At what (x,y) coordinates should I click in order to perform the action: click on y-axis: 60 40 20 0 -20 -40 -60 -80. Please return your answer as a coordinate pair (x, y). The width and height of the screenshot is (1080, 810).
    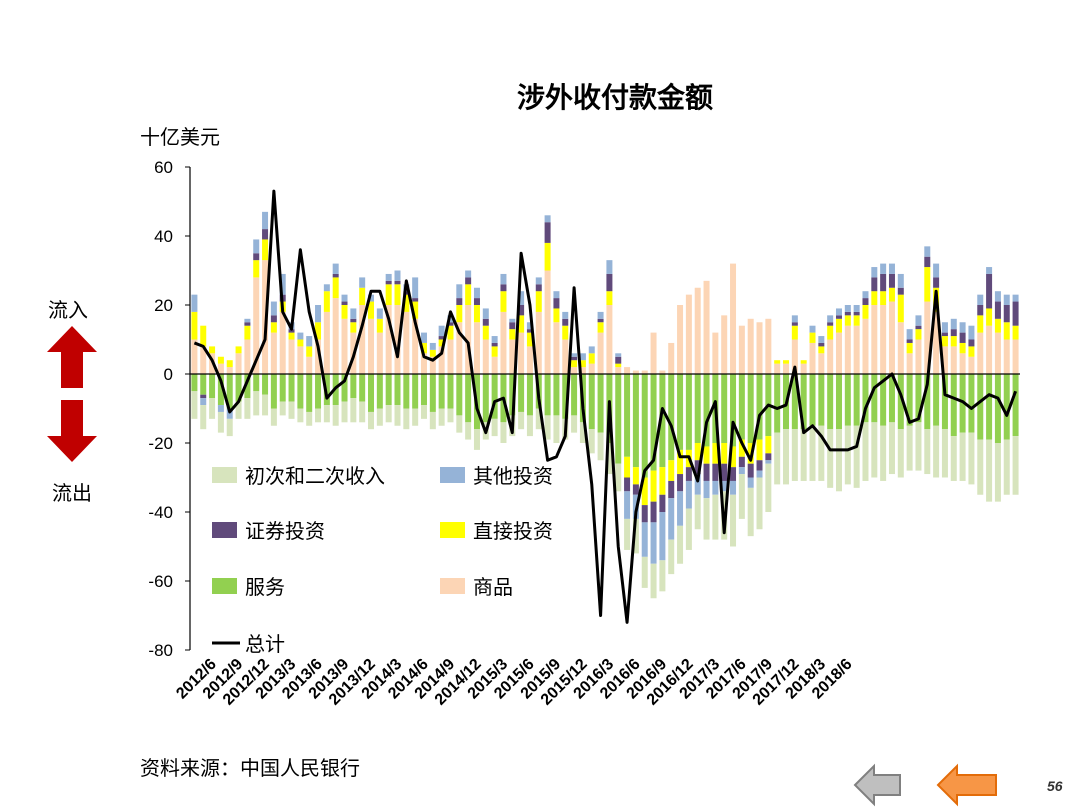
    Looking at the image, I should click on (169, 409).